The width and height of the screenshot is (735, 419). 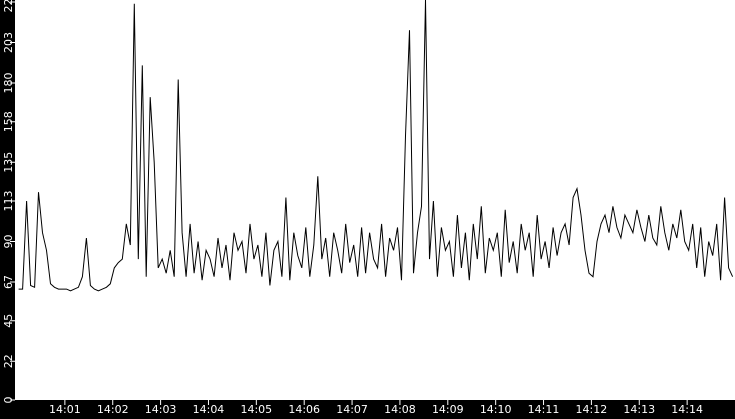 I want to click on y-tick-label: 0, so click(x=8, y=400).